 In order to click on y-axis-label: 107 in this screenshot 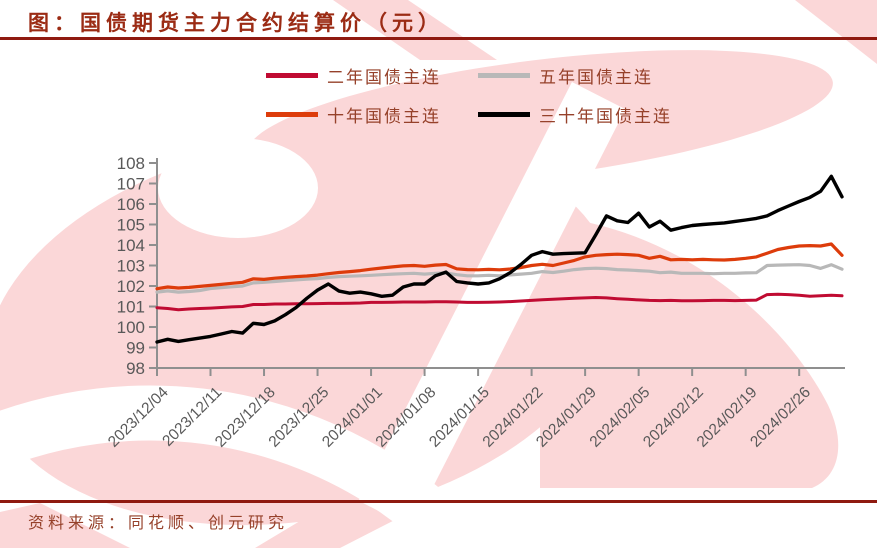, I will do `click(131, 184)`.